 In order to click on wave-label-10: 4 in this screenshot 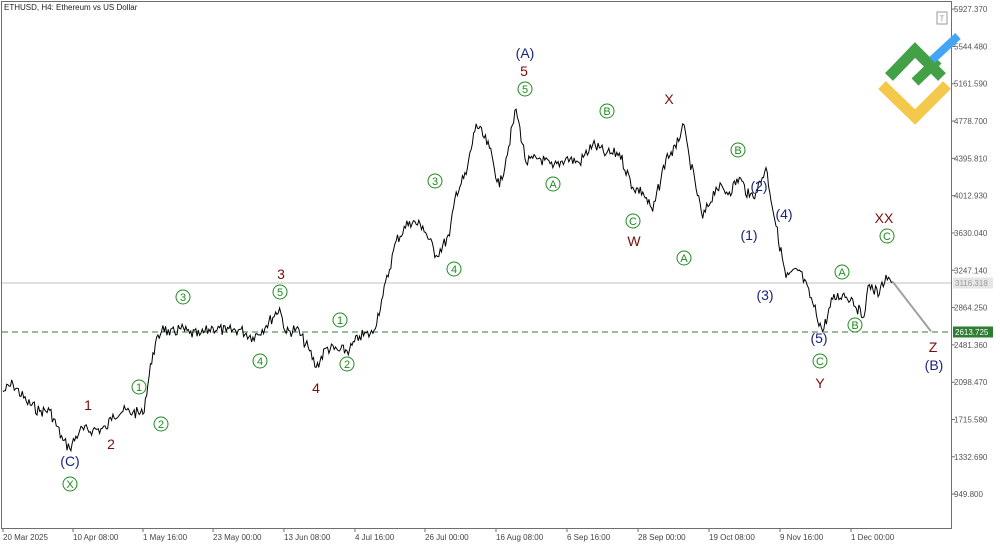, I will do `click(316, 388)`.